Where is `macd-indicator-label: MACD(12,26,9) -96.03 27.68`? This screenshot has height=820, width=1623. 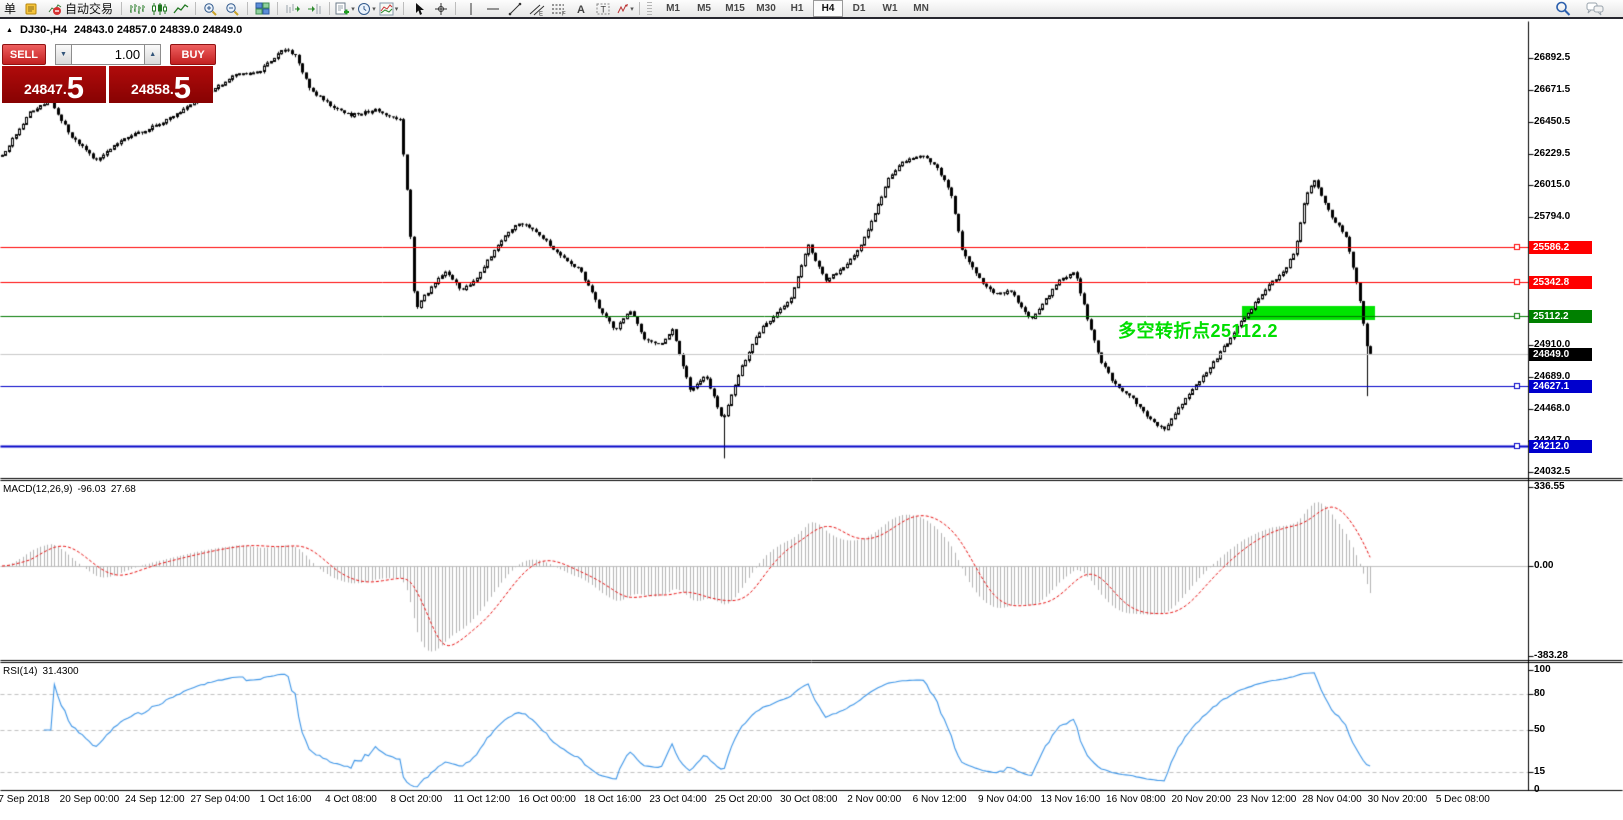
macd-indicator-label: MACD(12,26,9) -96.03 27.68 is located at coordinates (69, 489).